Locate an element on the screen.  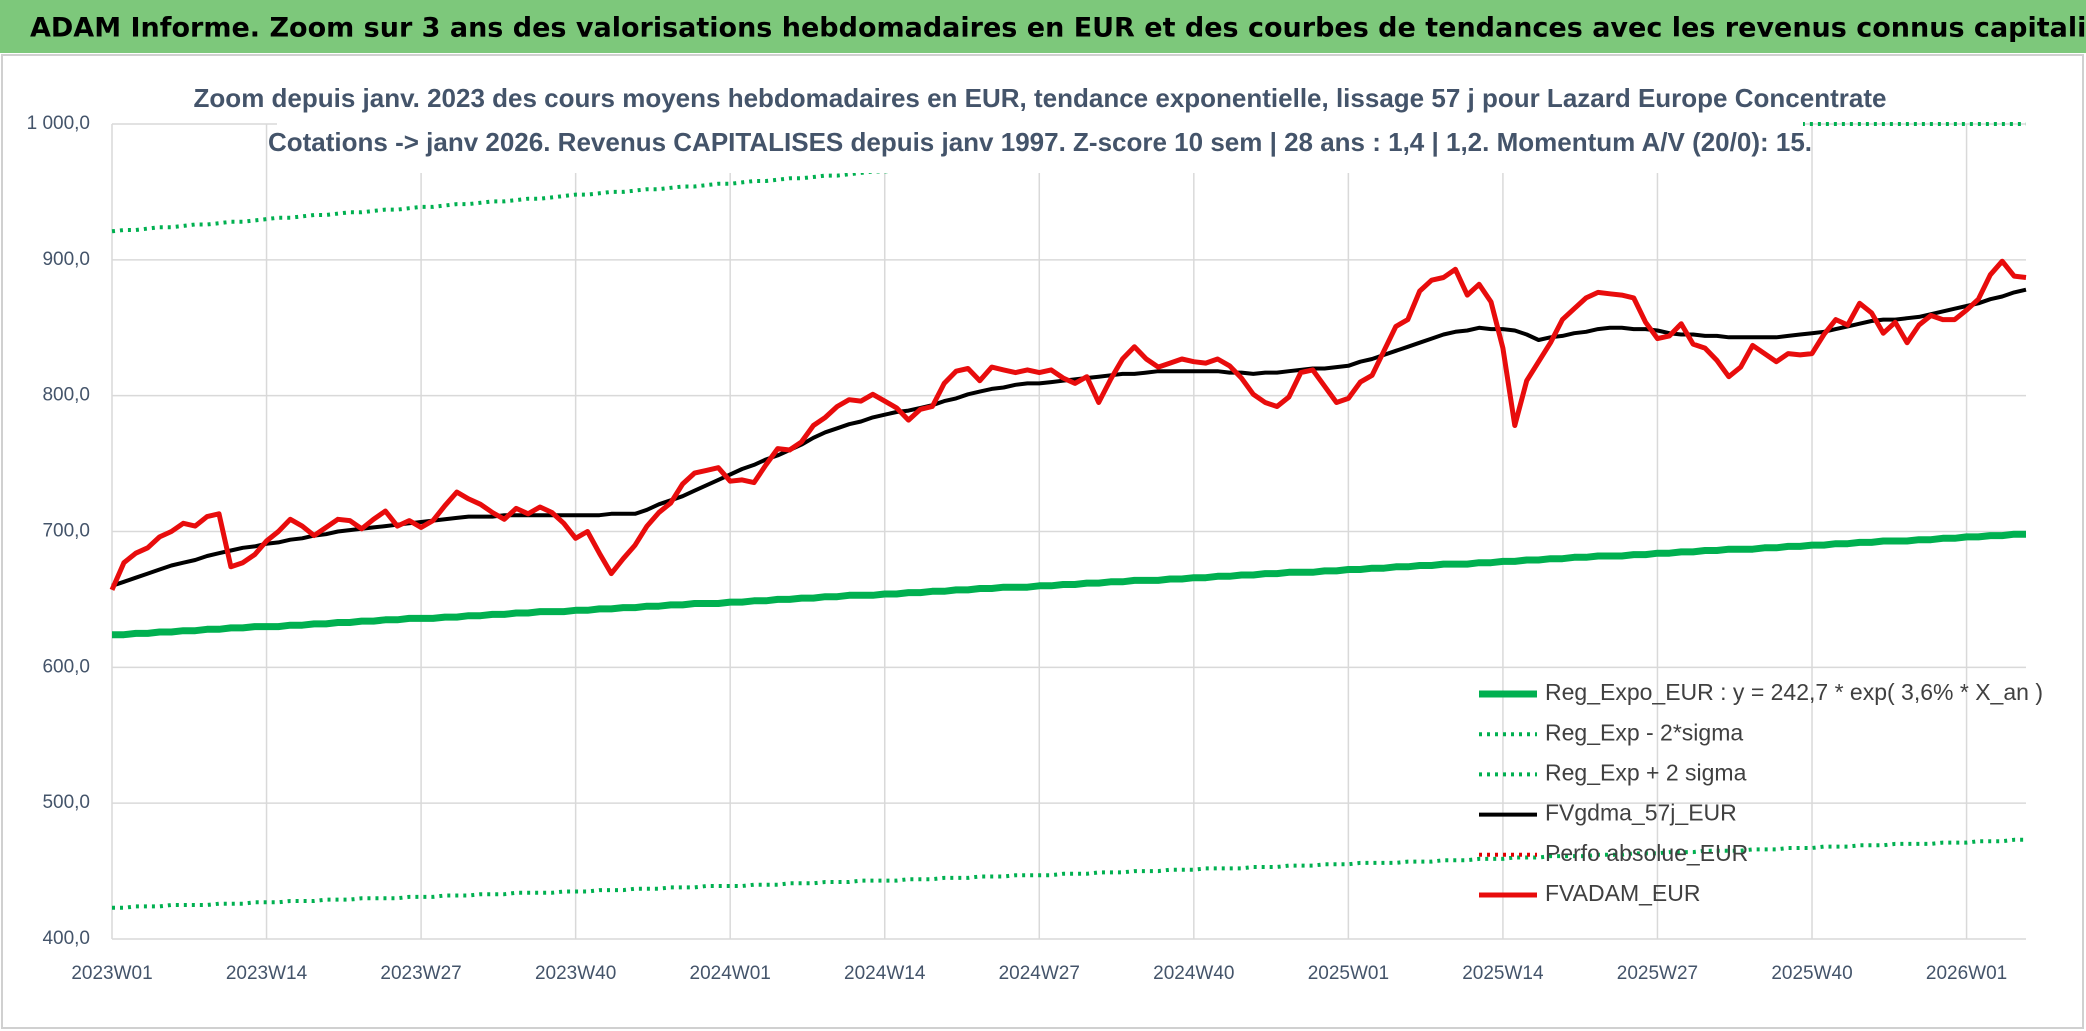
x-tick-label: 2024W14 is located at coordinates (885, 973).